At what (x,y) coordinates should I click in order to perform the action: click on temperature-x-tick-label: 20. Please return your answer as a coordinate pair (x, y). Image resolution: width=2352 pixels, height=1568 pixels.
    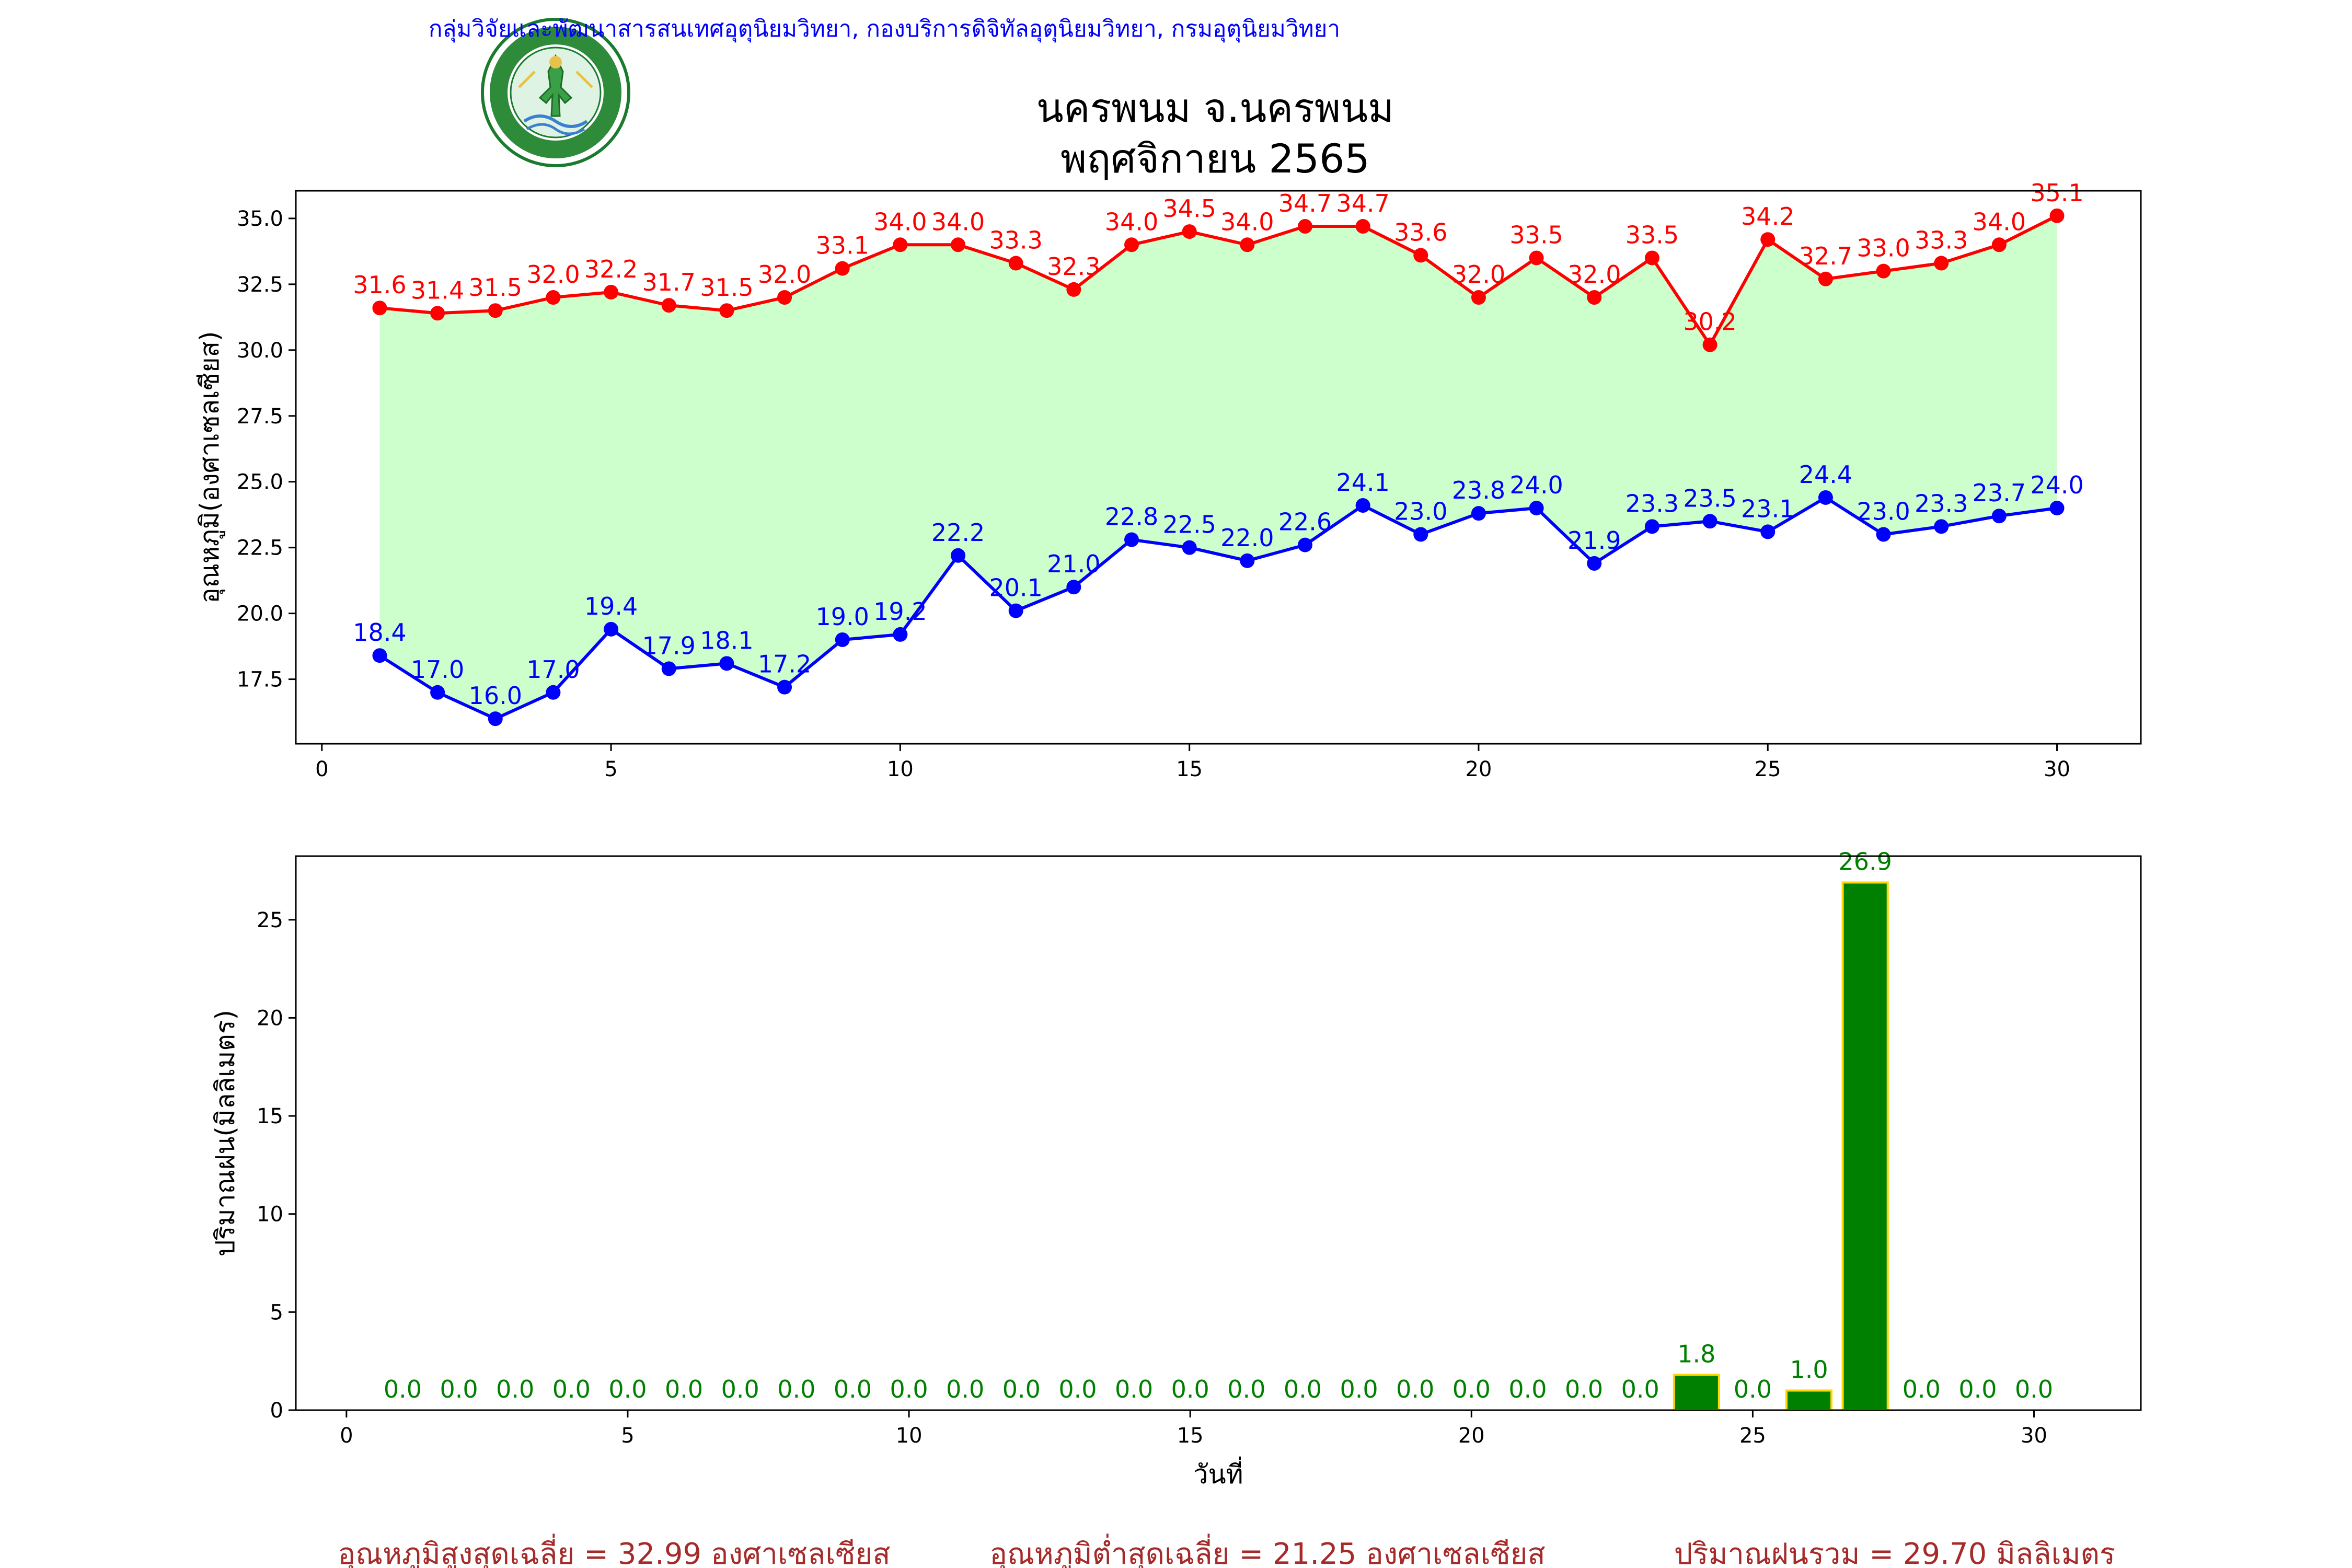
    Looking at the image, I should click on (1479, 769).